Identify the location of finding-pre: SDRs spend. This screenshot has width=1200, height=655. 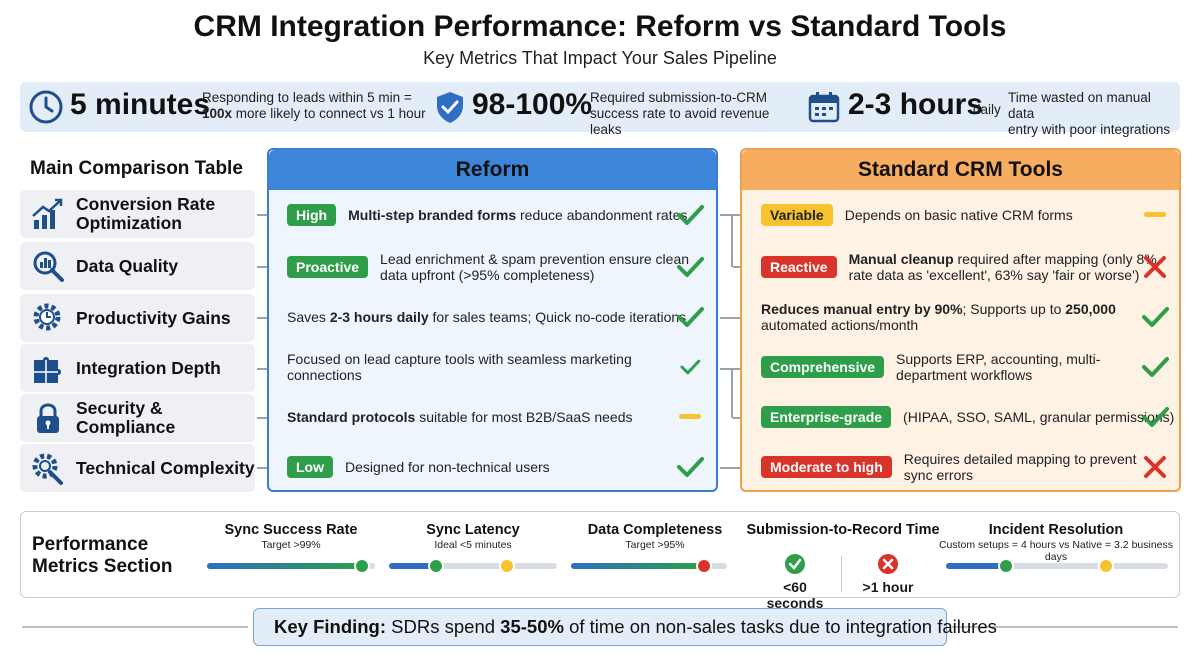
(443, 626).